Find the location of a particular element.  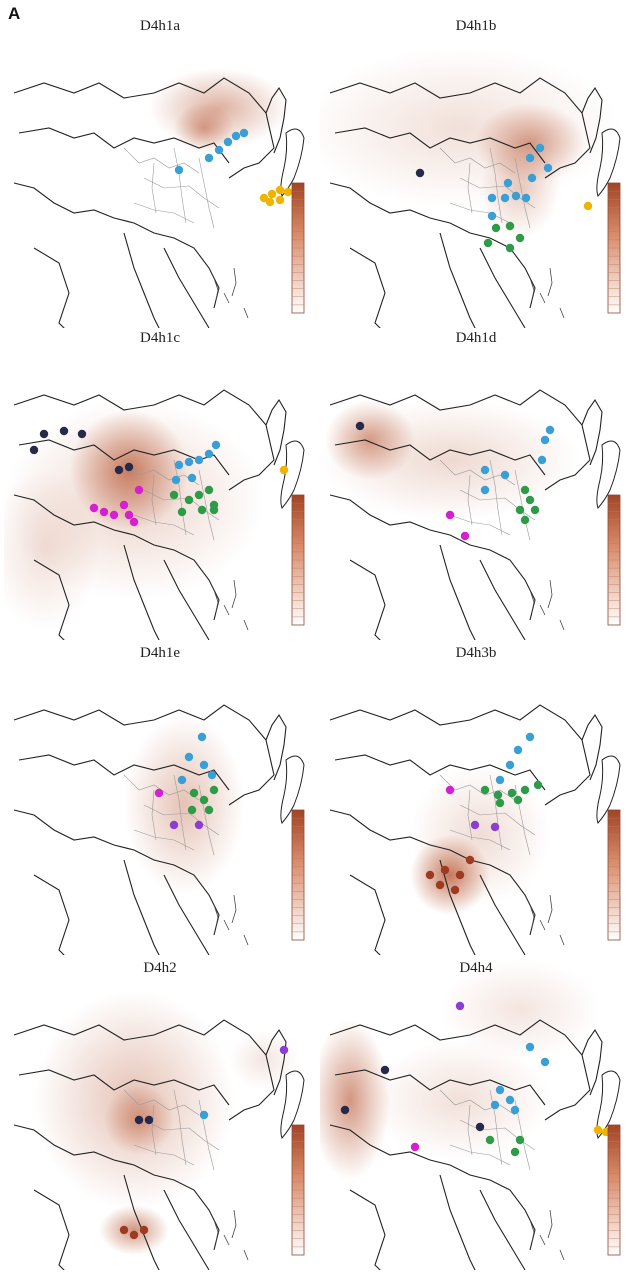

map-panel-d4h1e: D4h1e is located at coordinates (160, 800).